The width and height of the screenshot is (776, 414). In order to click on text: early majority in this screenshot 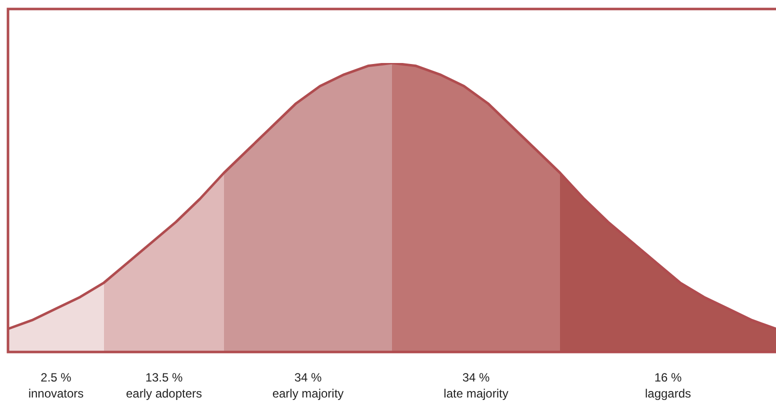, I will do `click(308, 393)`.